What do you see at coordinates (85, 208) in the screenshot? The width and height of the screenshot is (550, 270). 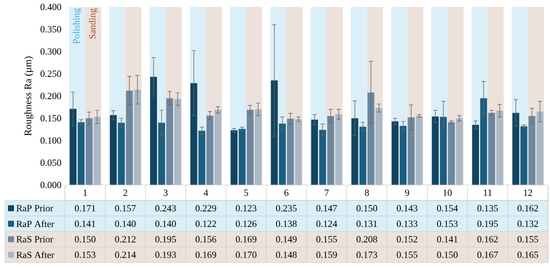 I see `data-label: 0.171` at bounding box center [85, 208].